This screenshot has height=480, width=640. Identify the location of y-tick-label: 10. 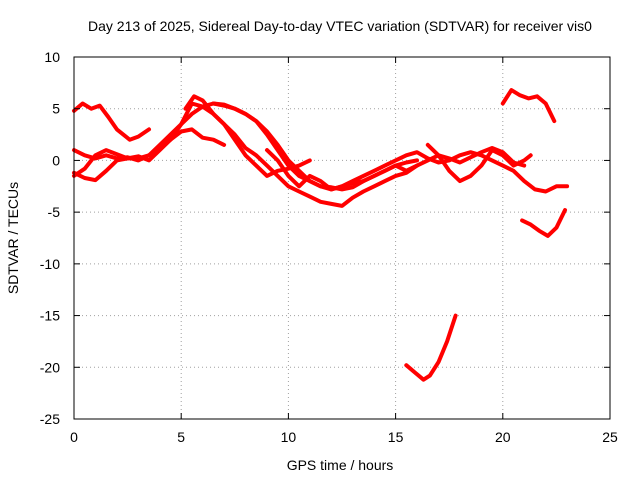
(52, 57).